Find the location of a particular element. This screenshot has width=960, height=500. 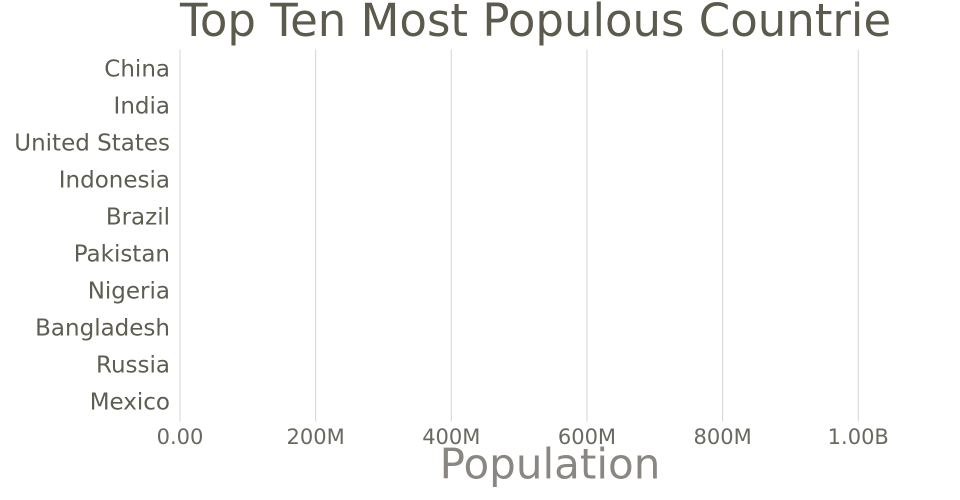

y-tick-label: Indonesia is located at coordinates (114, 181).